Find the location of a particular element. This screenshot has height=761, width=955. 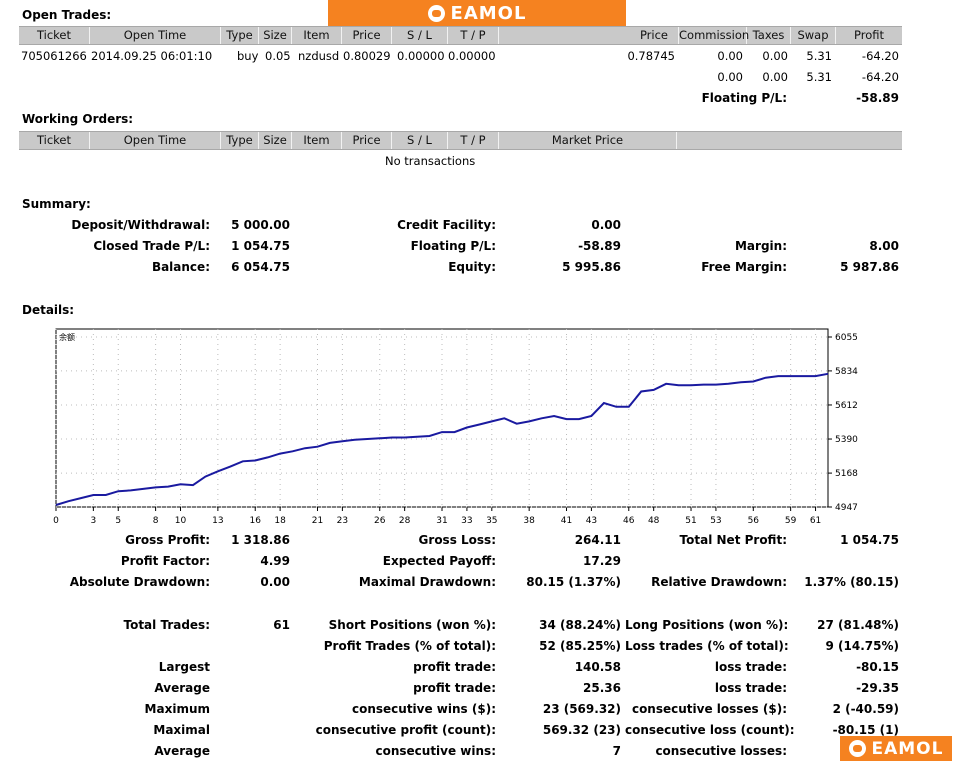

total-commission: 0.00 is located at coordinates (730, 77).